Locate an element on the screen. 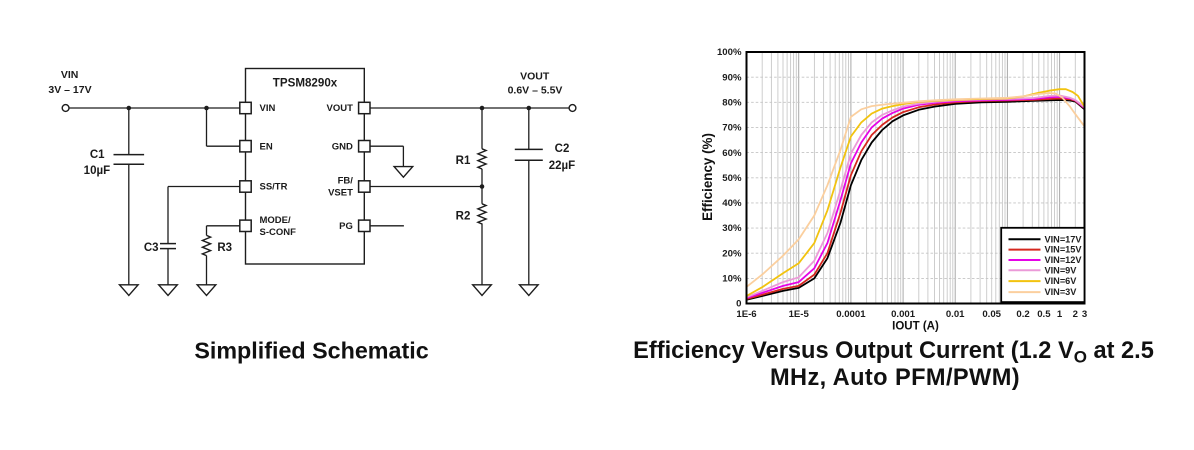 The width and height of the screenshot is (1194, 450). svg-text: 20% is located at coordinates (732, 253).